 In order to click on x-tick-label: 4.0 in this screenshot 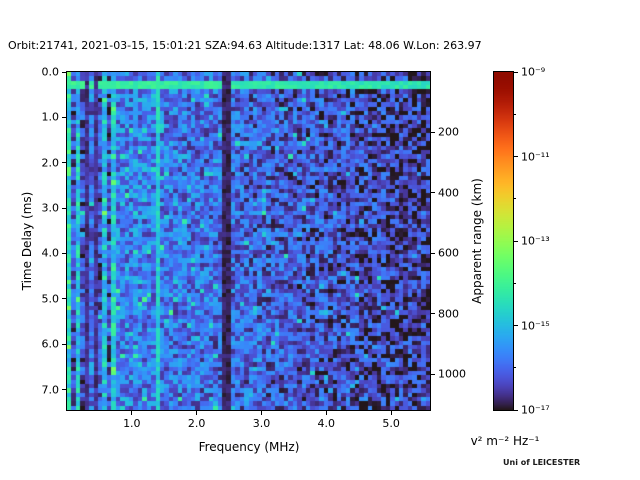, I will do `click(326, 423)`.